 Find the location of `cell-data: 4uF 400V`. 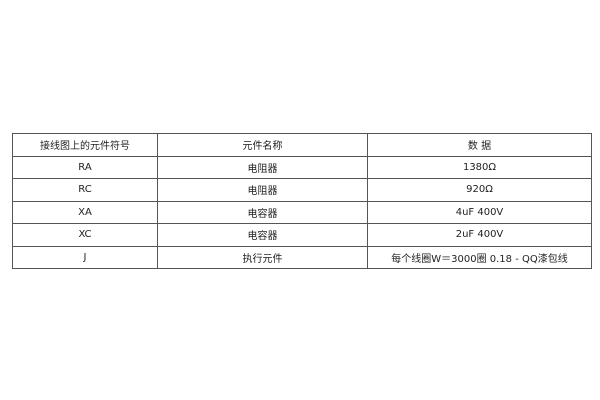

cell-data: 4uF 400V is located at coordinates (479, 212).